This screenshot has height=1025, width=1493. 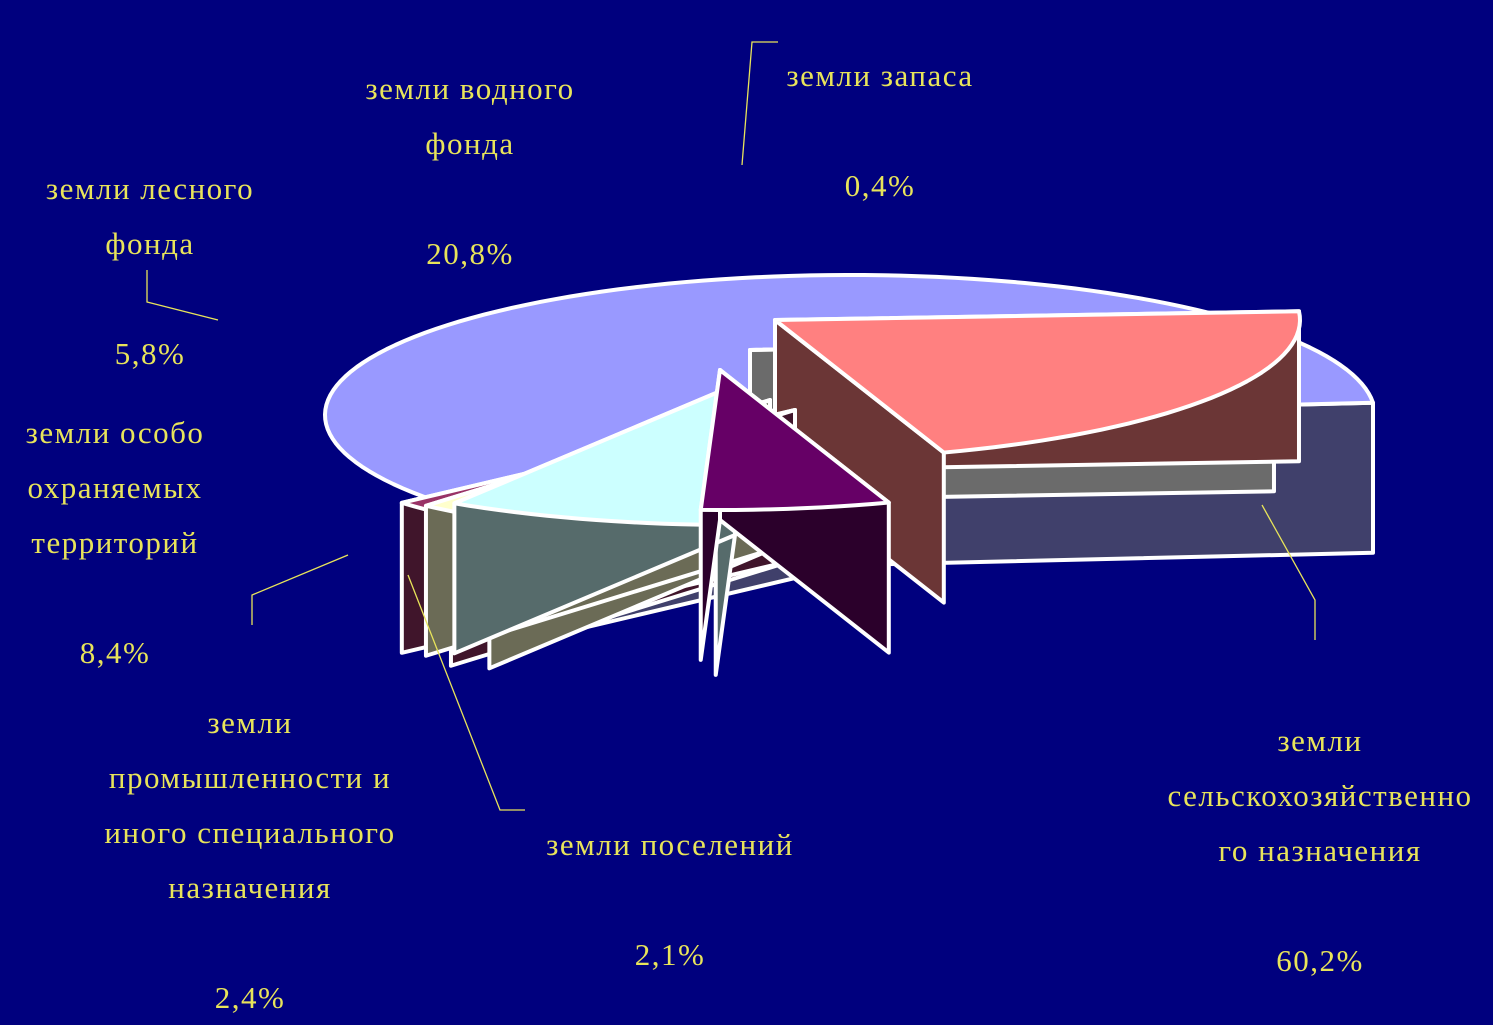 What do you see at coordinates (470, 253) in the screenshot?
I see `slice-value-water: 20,8%` at bounding box center [470, 253].